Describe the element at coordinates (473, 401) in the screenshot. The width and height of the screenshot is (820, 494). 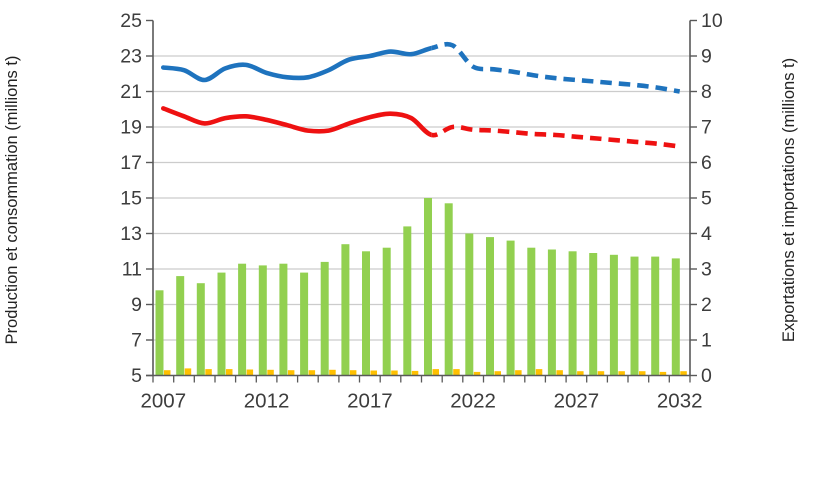
I see `x-axis-tick-label: 2022` at that location.